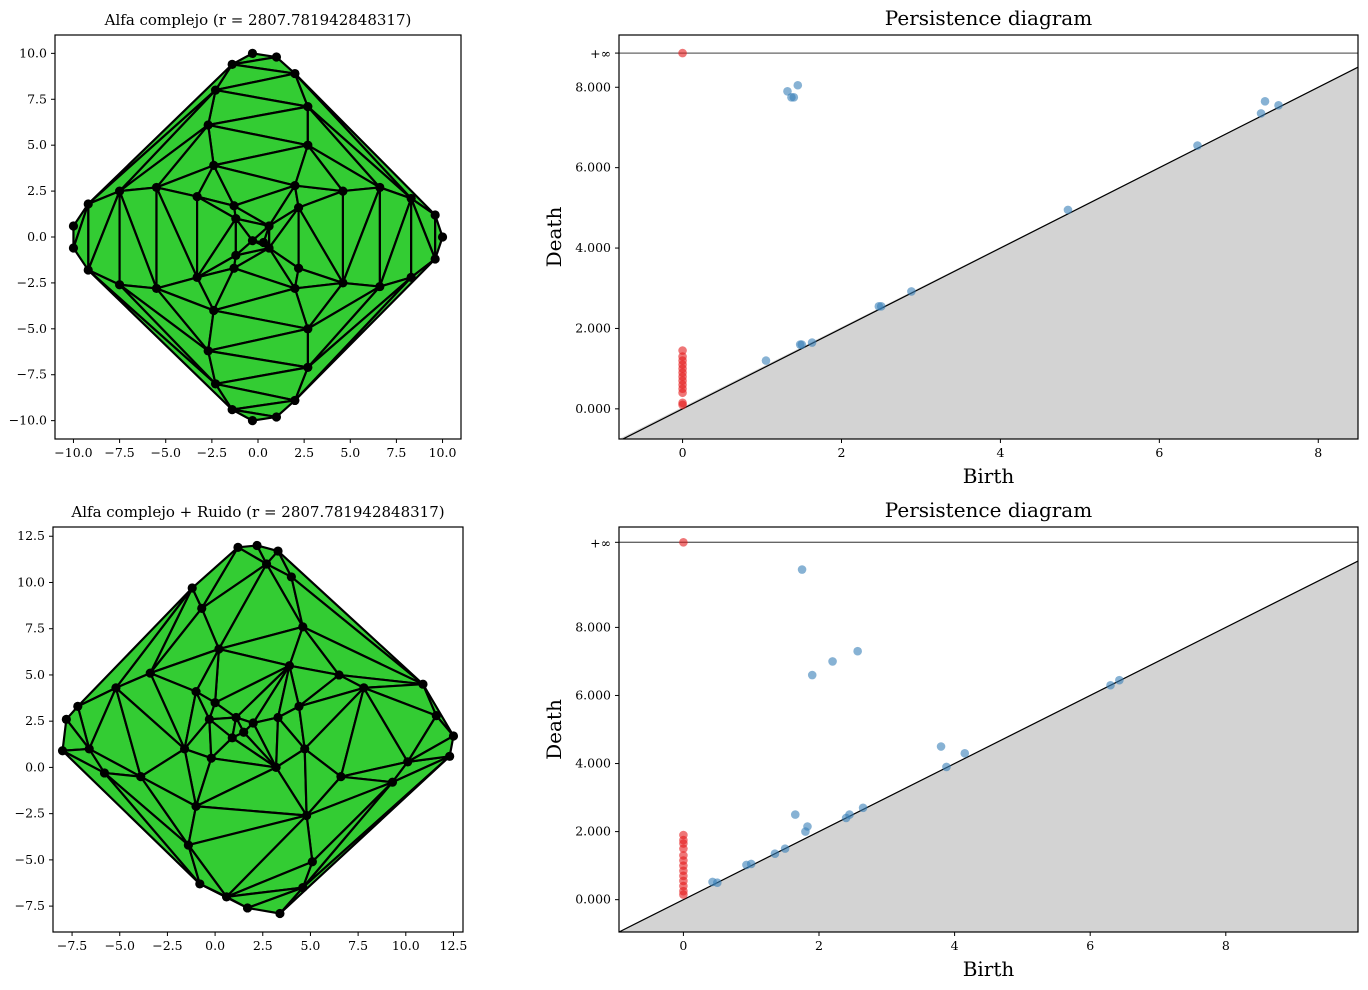 This screenshot has height=990, width=1368. Describe the element at coordinates (28, 420) in the screenshot. I see `y-tick-label: −10.0` at that location.